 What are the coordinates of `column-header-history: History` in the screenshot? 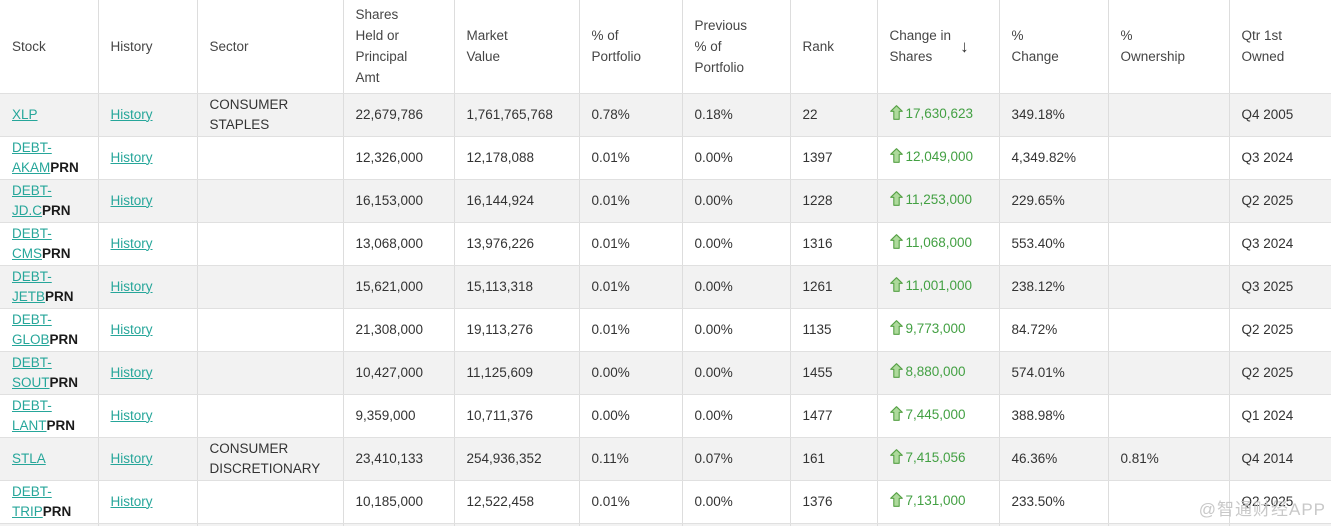 It's located at (148, 47).